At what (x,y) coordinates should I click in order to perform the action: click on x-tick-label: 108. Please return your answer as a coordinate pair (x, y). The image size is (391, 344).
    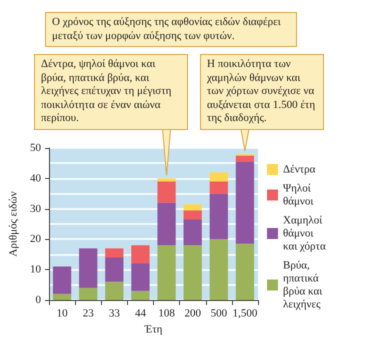
    Looking at the image, I should click on (167, 314).